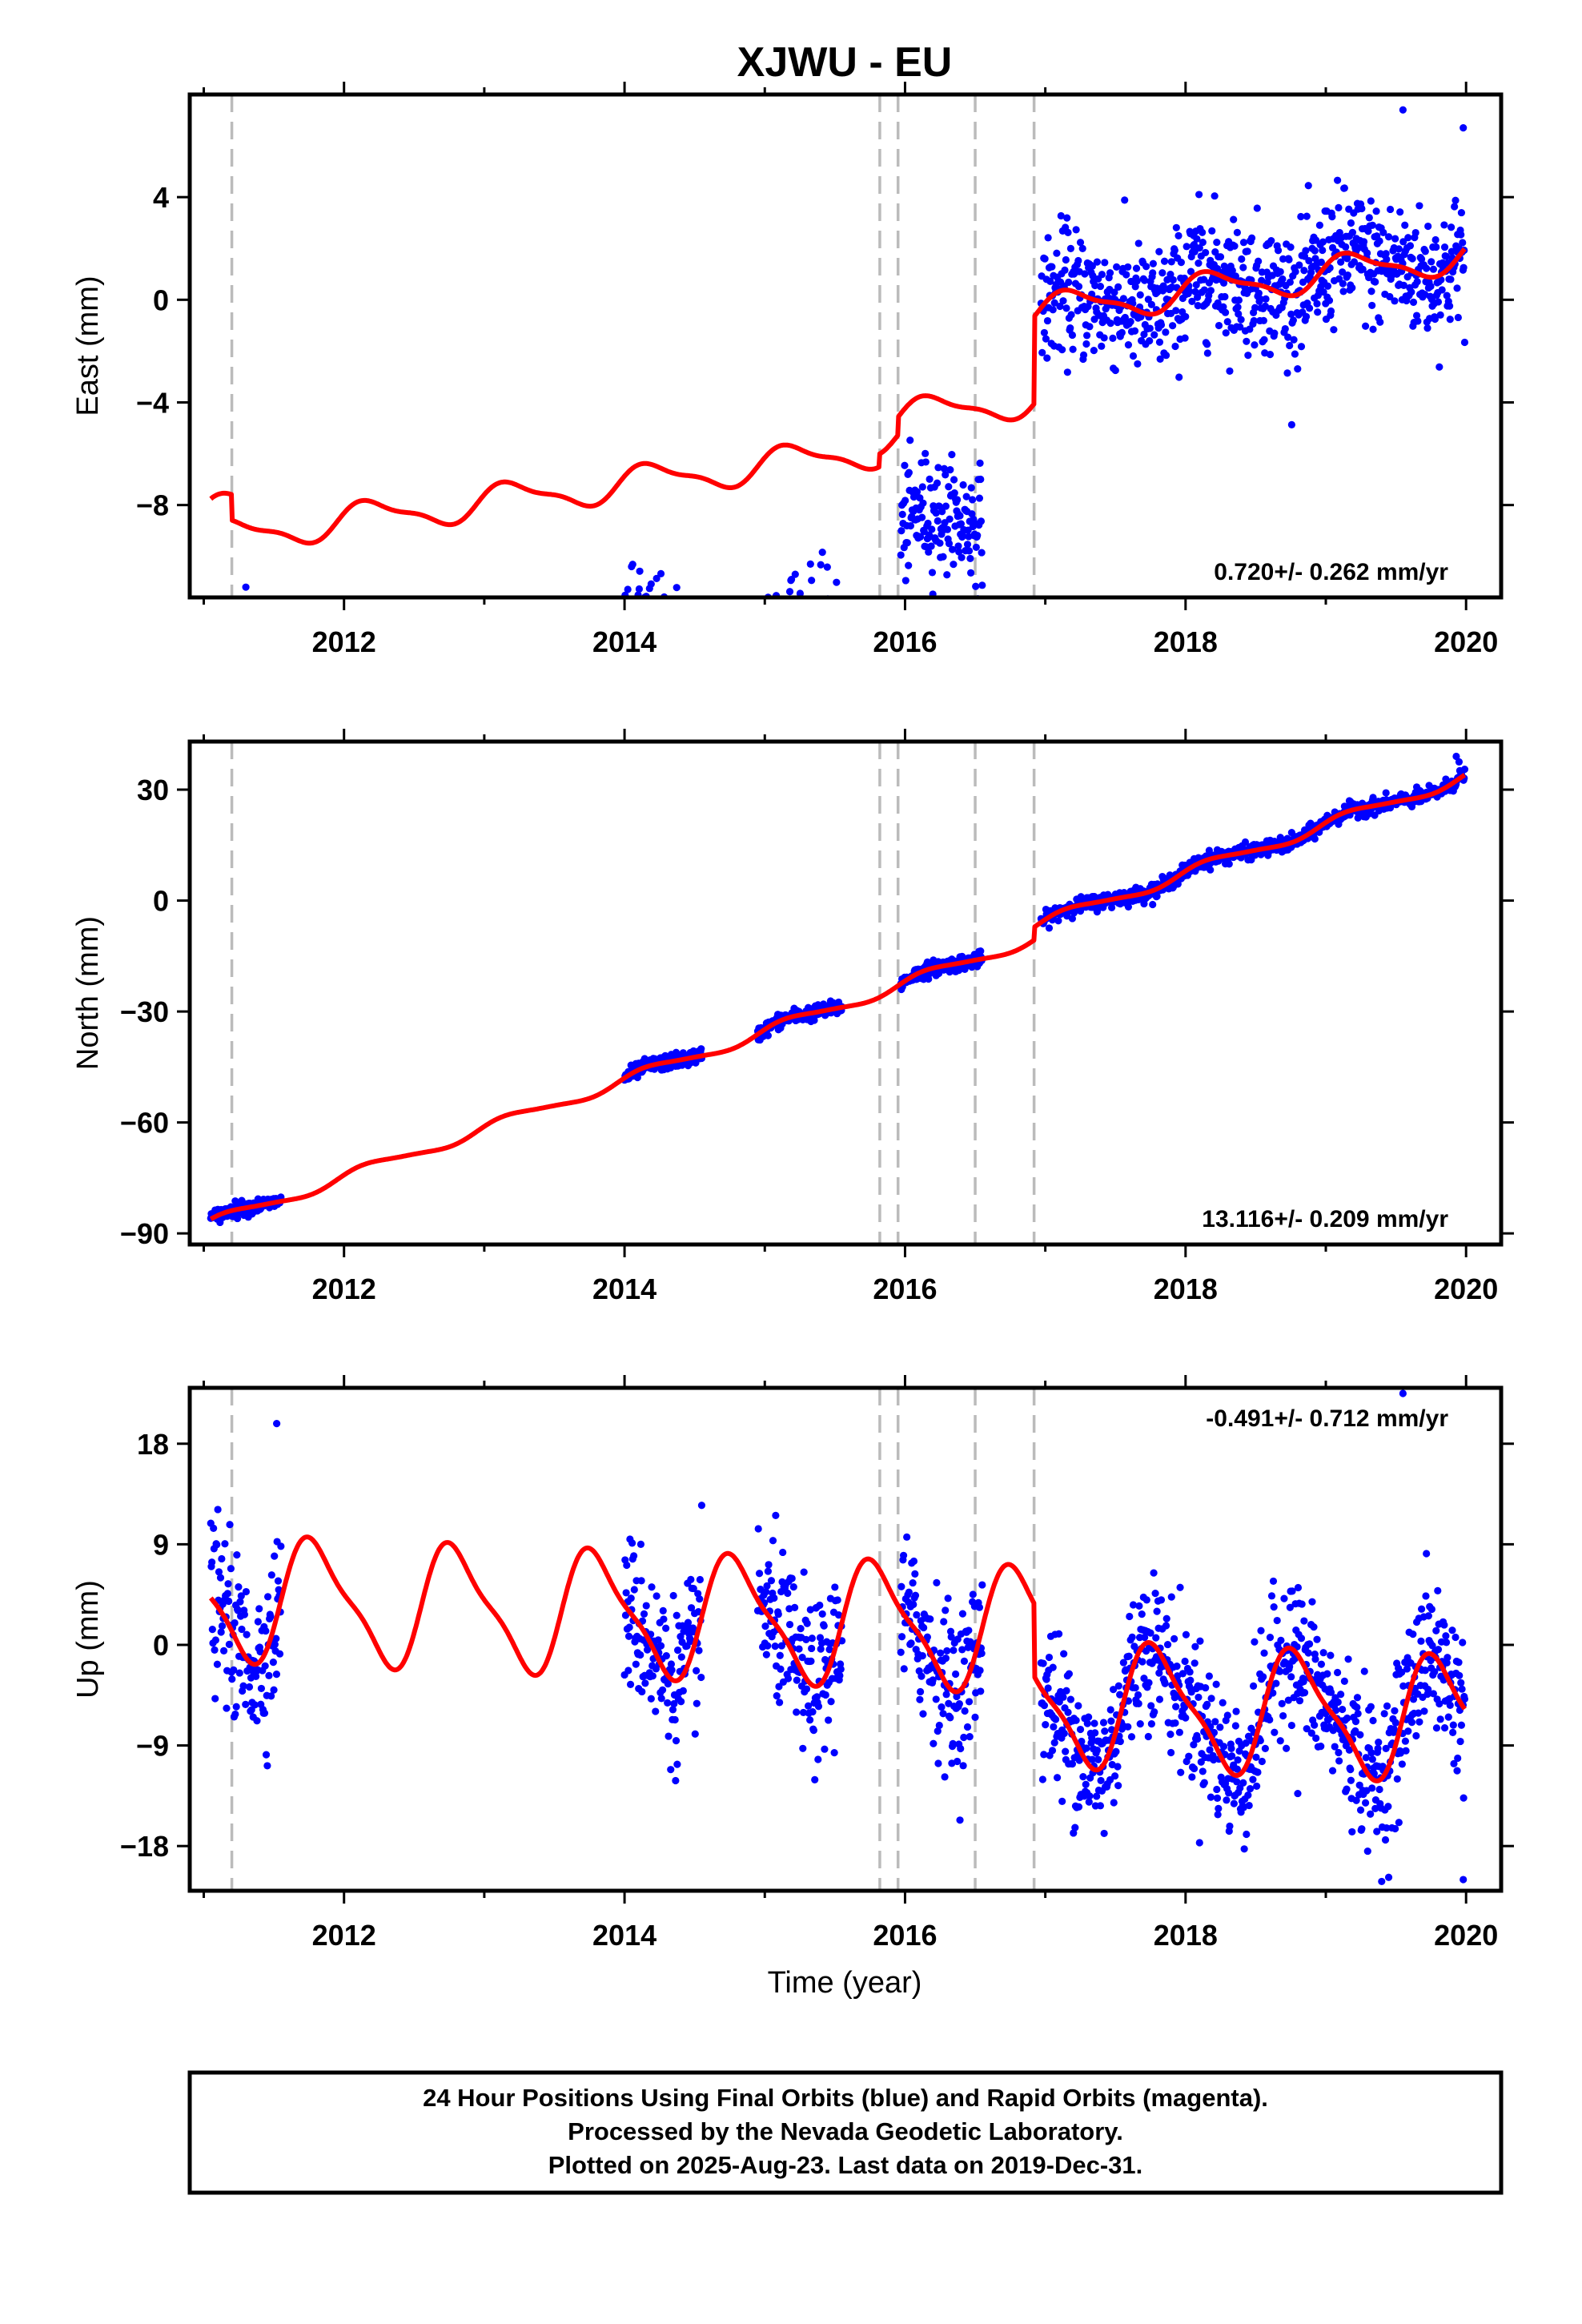 The height and width of the screenshot is (2324, 1582). Describe the element at coordinates (905, 1289) in the screenshot. I see `x-tick-label: 2016` at that location.